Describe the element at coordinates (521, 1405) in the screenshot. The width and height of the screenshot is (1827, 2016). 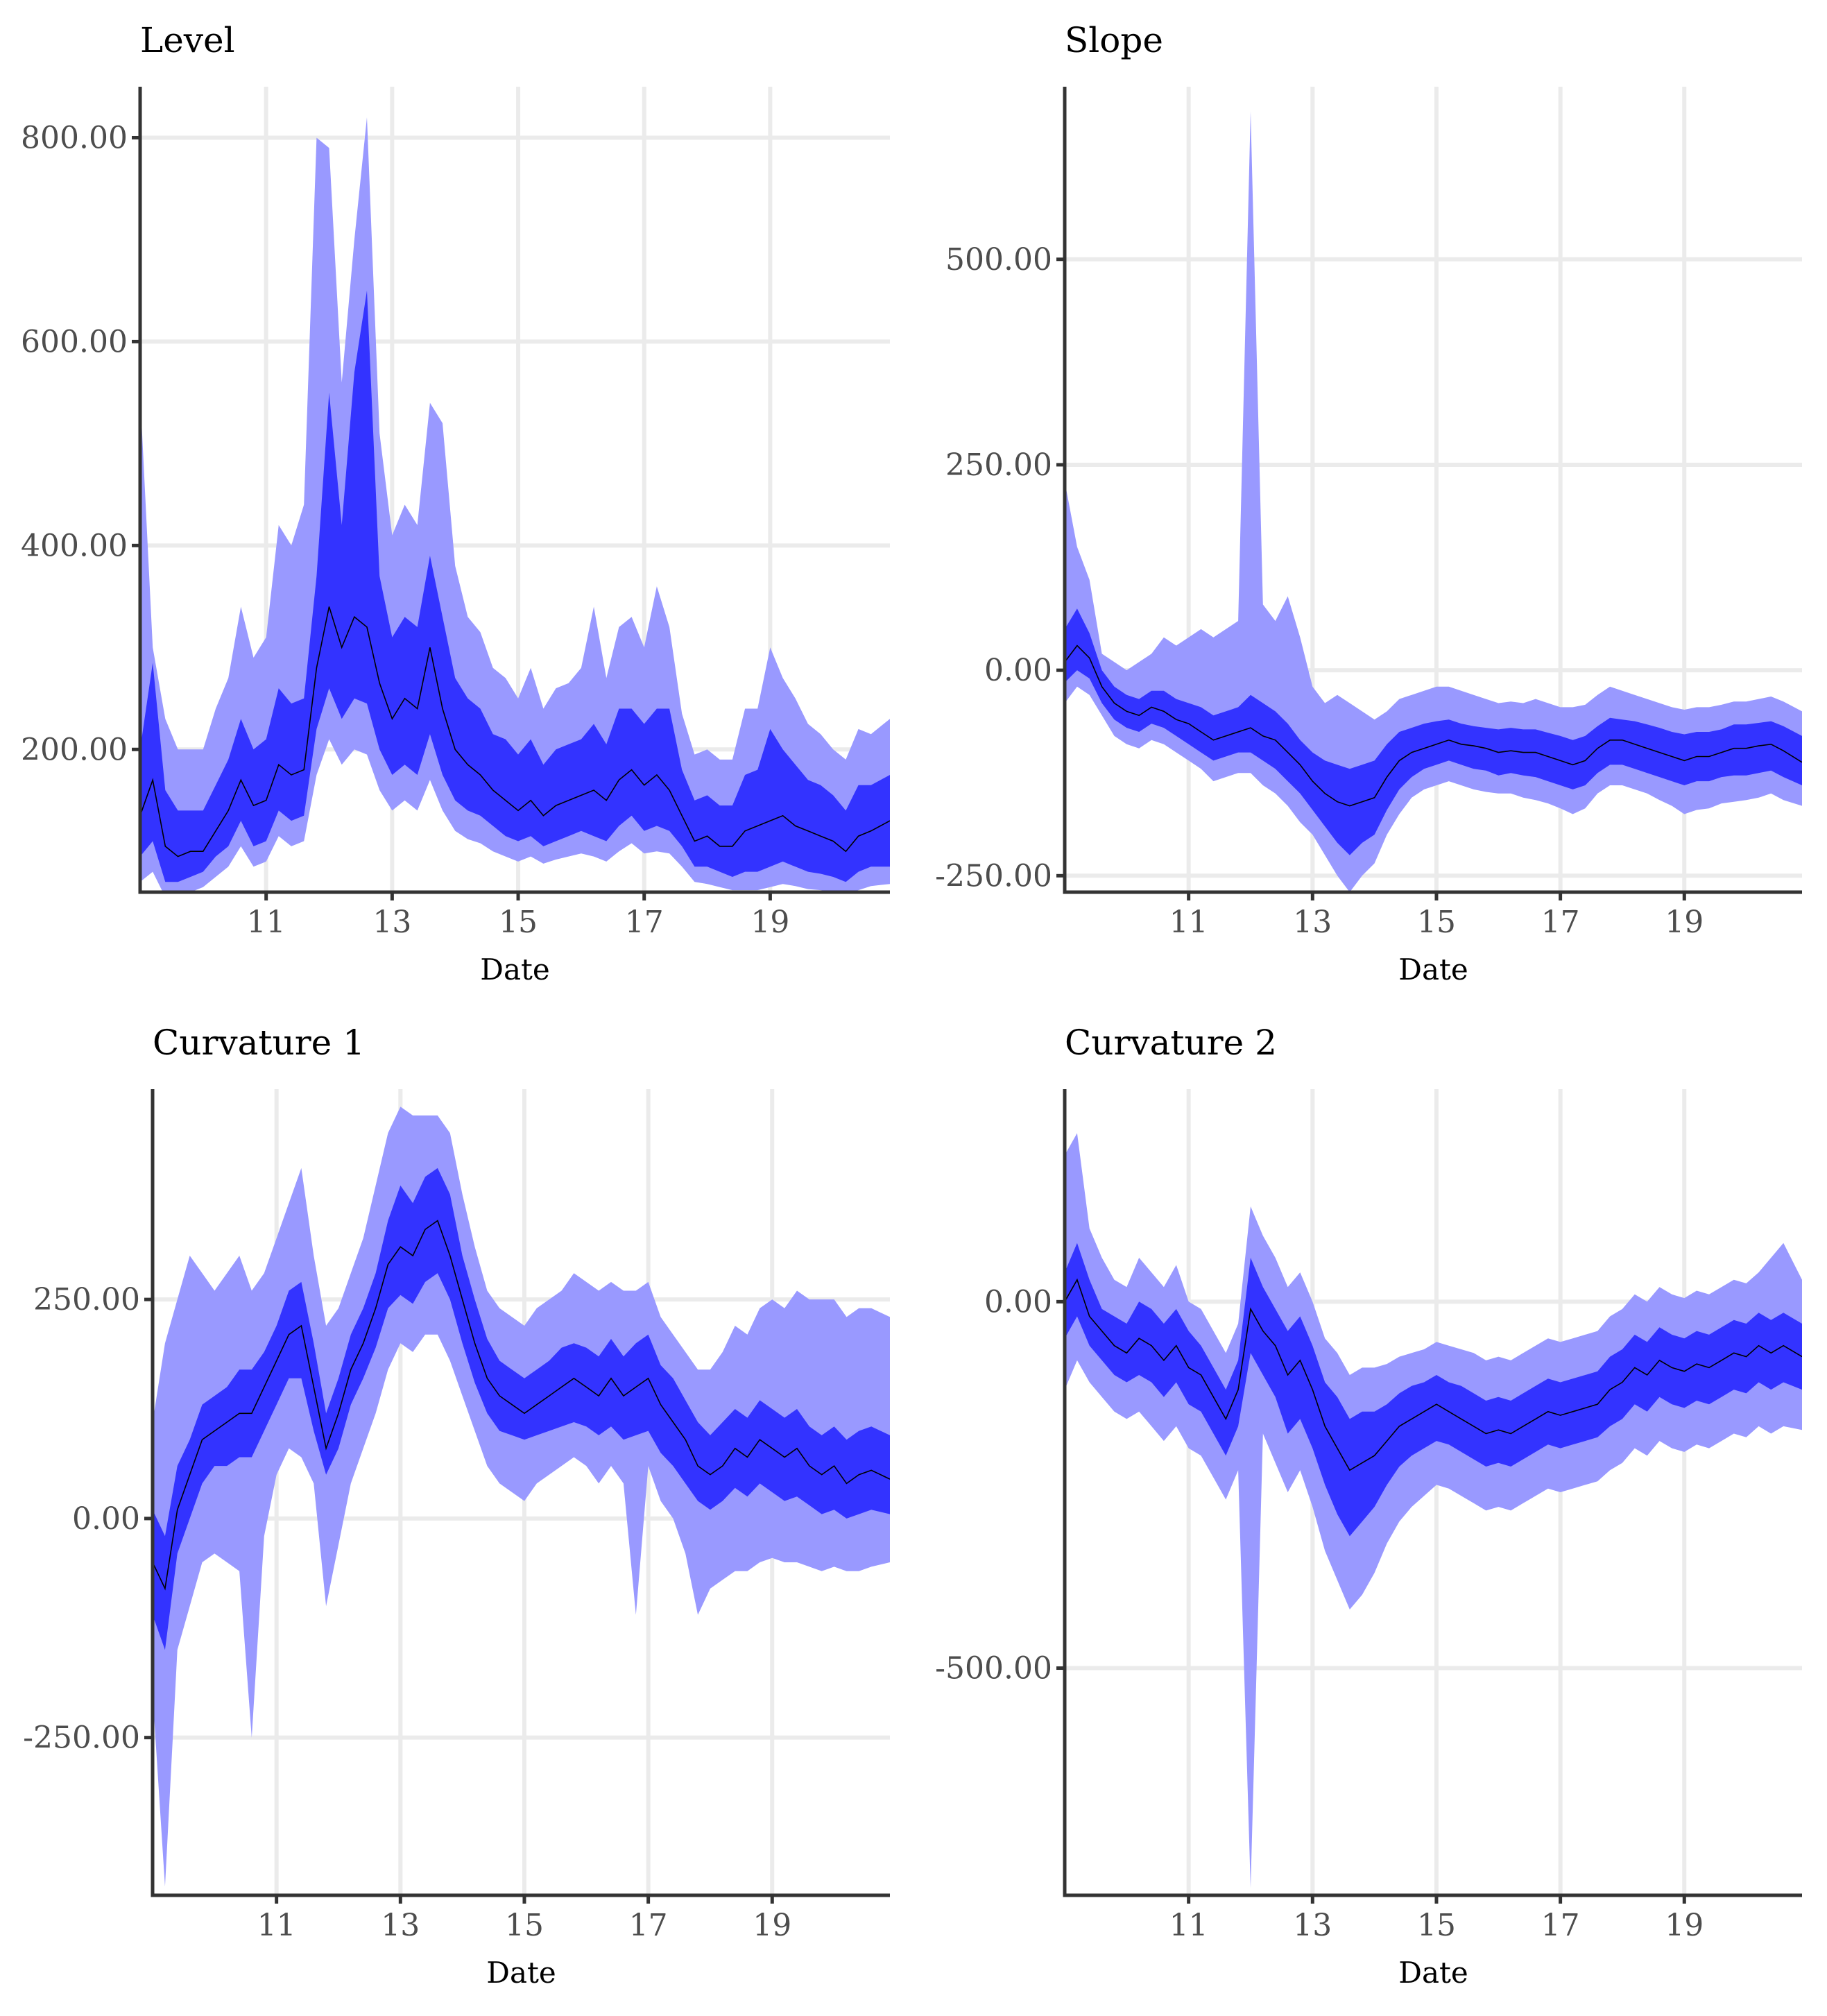
I see `curvature-1-median-line` at that location.